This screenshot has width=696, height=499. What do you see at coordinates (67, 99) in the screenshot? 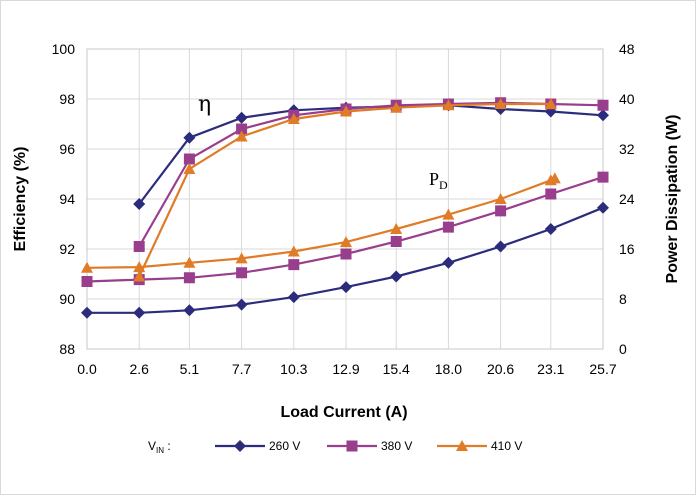
I see `y-tick-label: 98` at bounding box center [67, 99].